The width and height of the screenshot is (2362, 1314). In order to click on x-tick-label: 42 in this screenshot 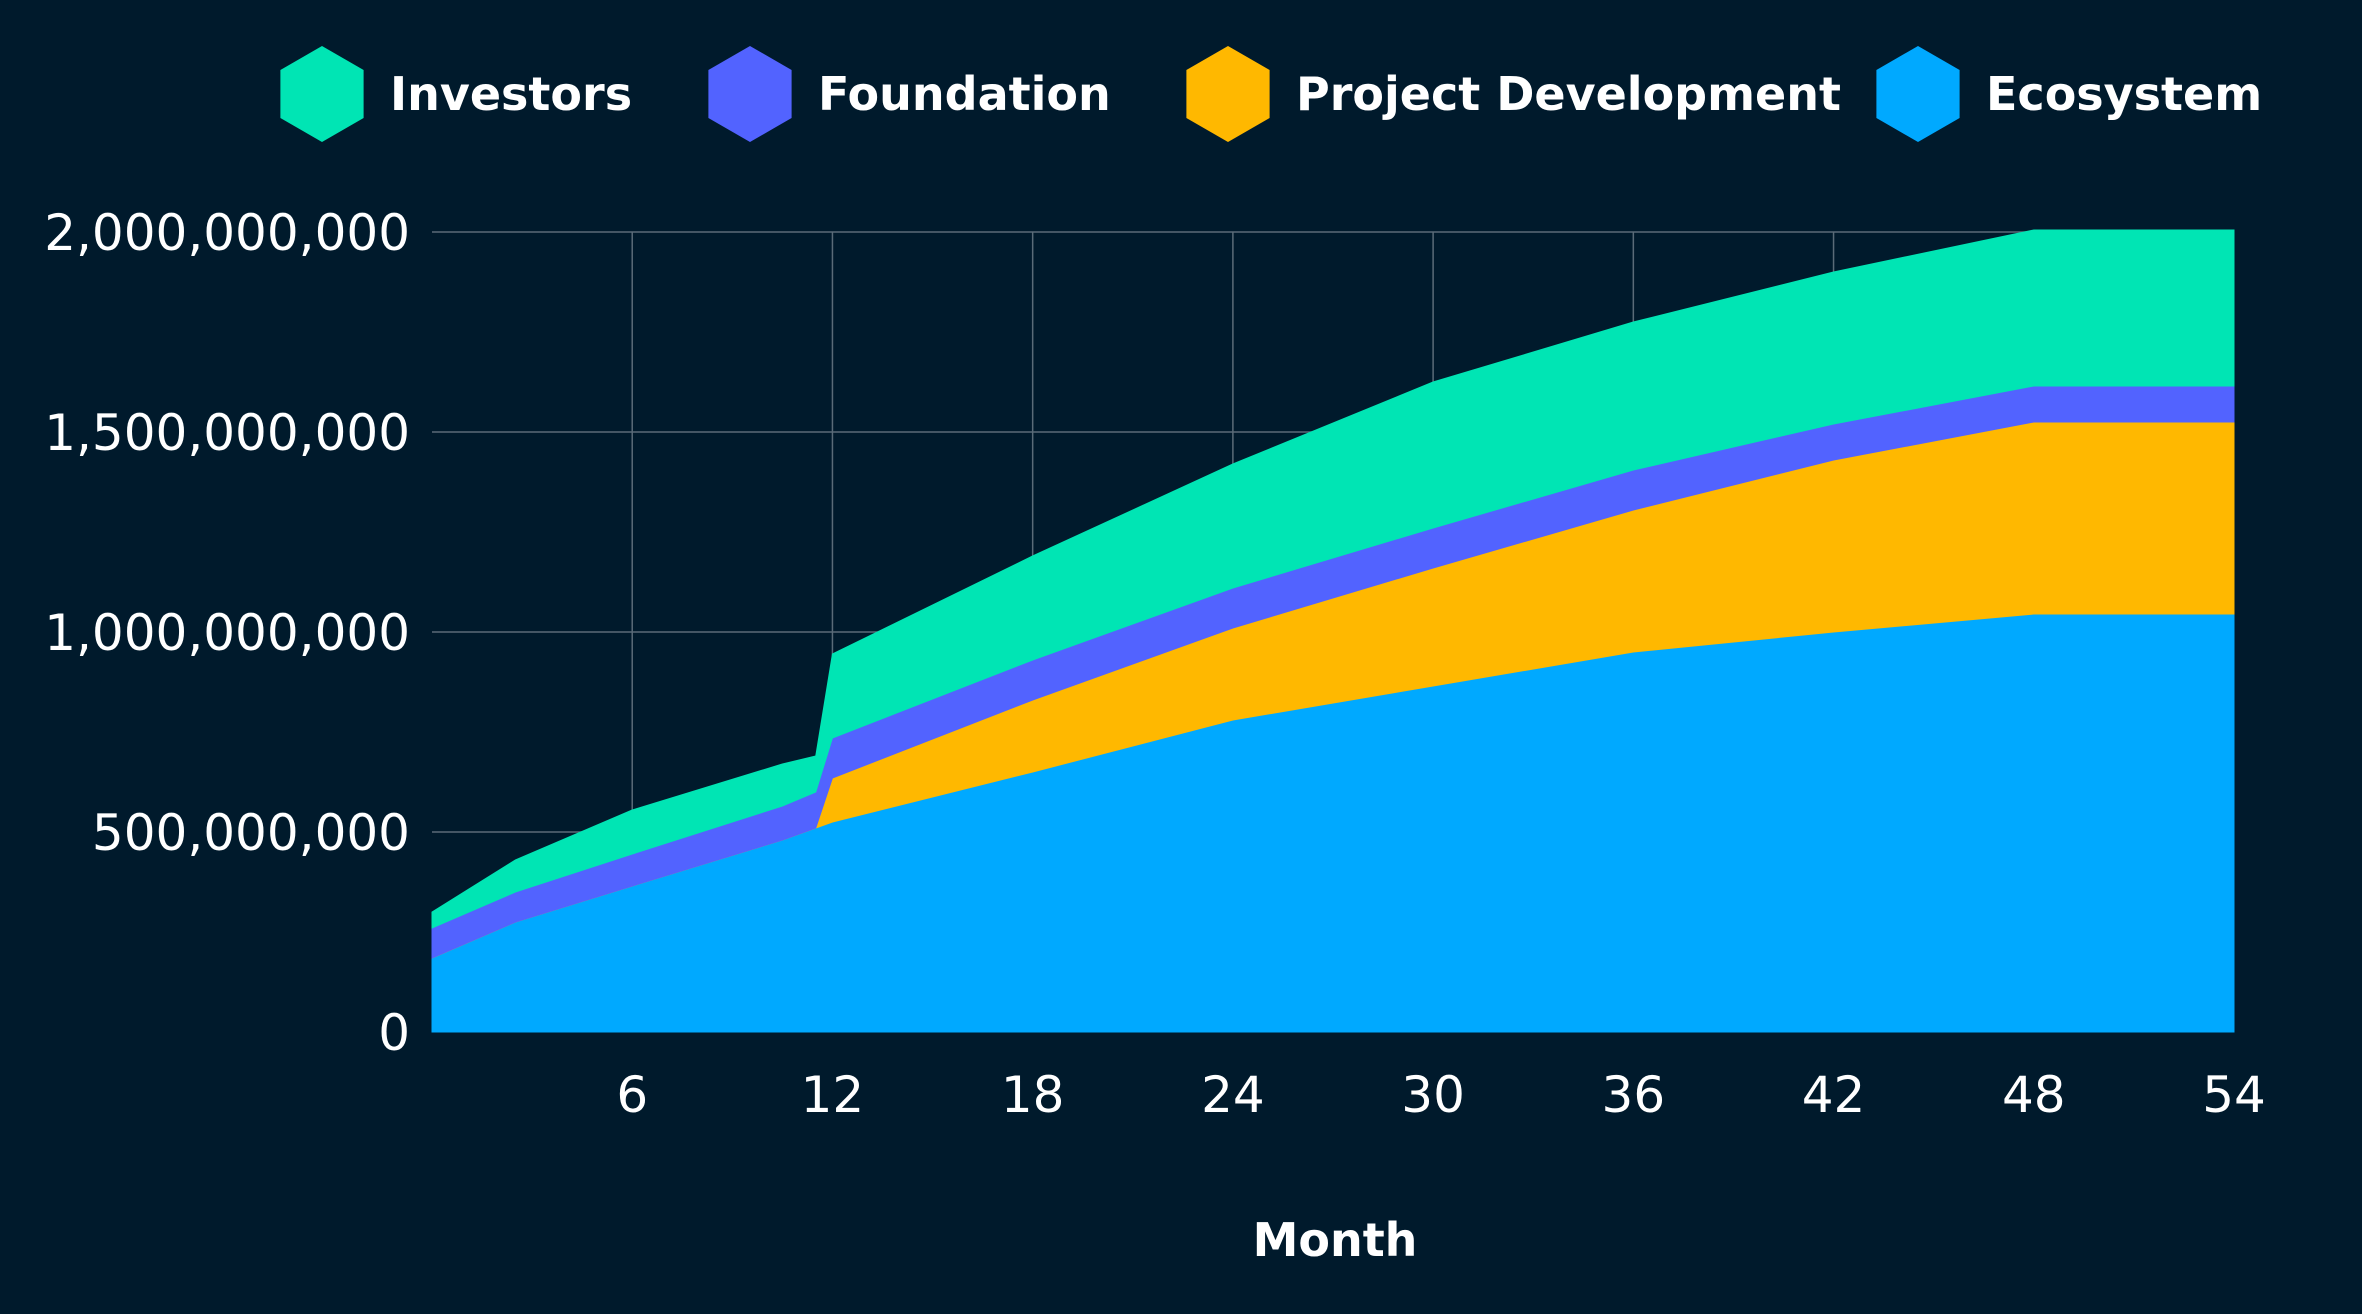, I will do `click(1834, 1095)`.